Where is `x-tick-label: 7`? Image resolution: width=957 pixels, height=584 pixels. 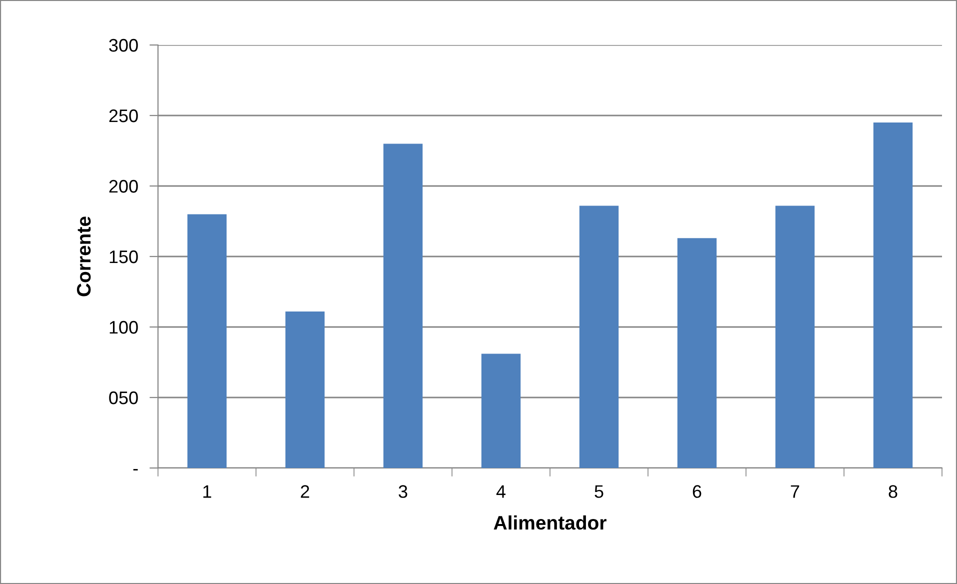 x-tick-label: 7 is located at coordinates (795, 491).